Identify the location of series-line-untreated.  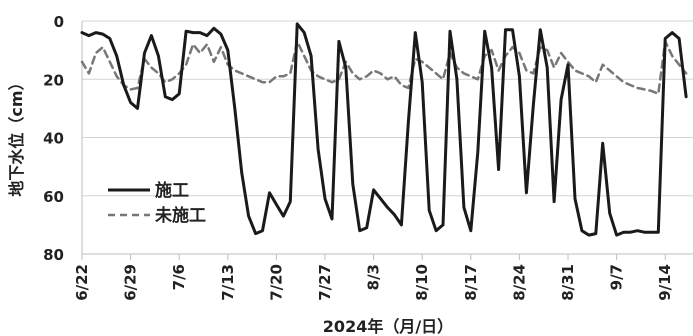
(384, 68).